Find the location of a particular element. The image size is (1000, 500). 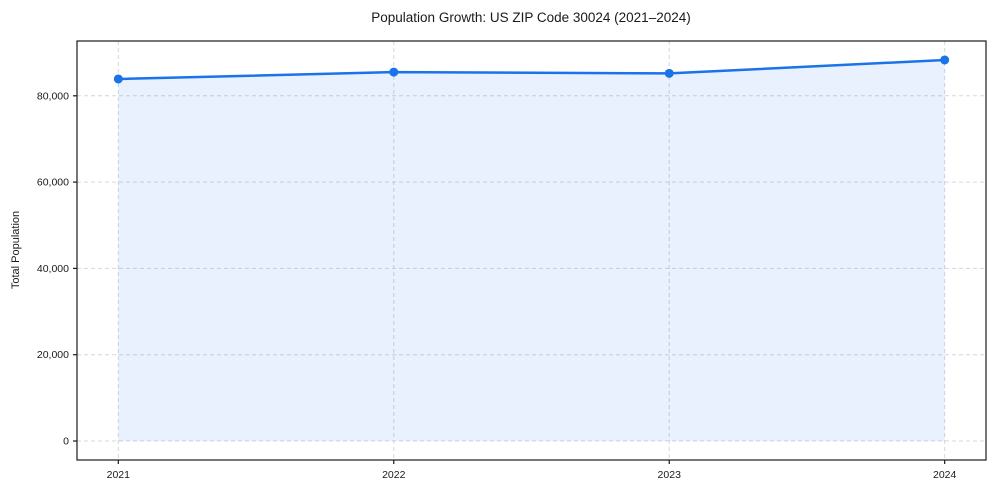

x-tick-label: 2023 is located at coordinates (670, 475).